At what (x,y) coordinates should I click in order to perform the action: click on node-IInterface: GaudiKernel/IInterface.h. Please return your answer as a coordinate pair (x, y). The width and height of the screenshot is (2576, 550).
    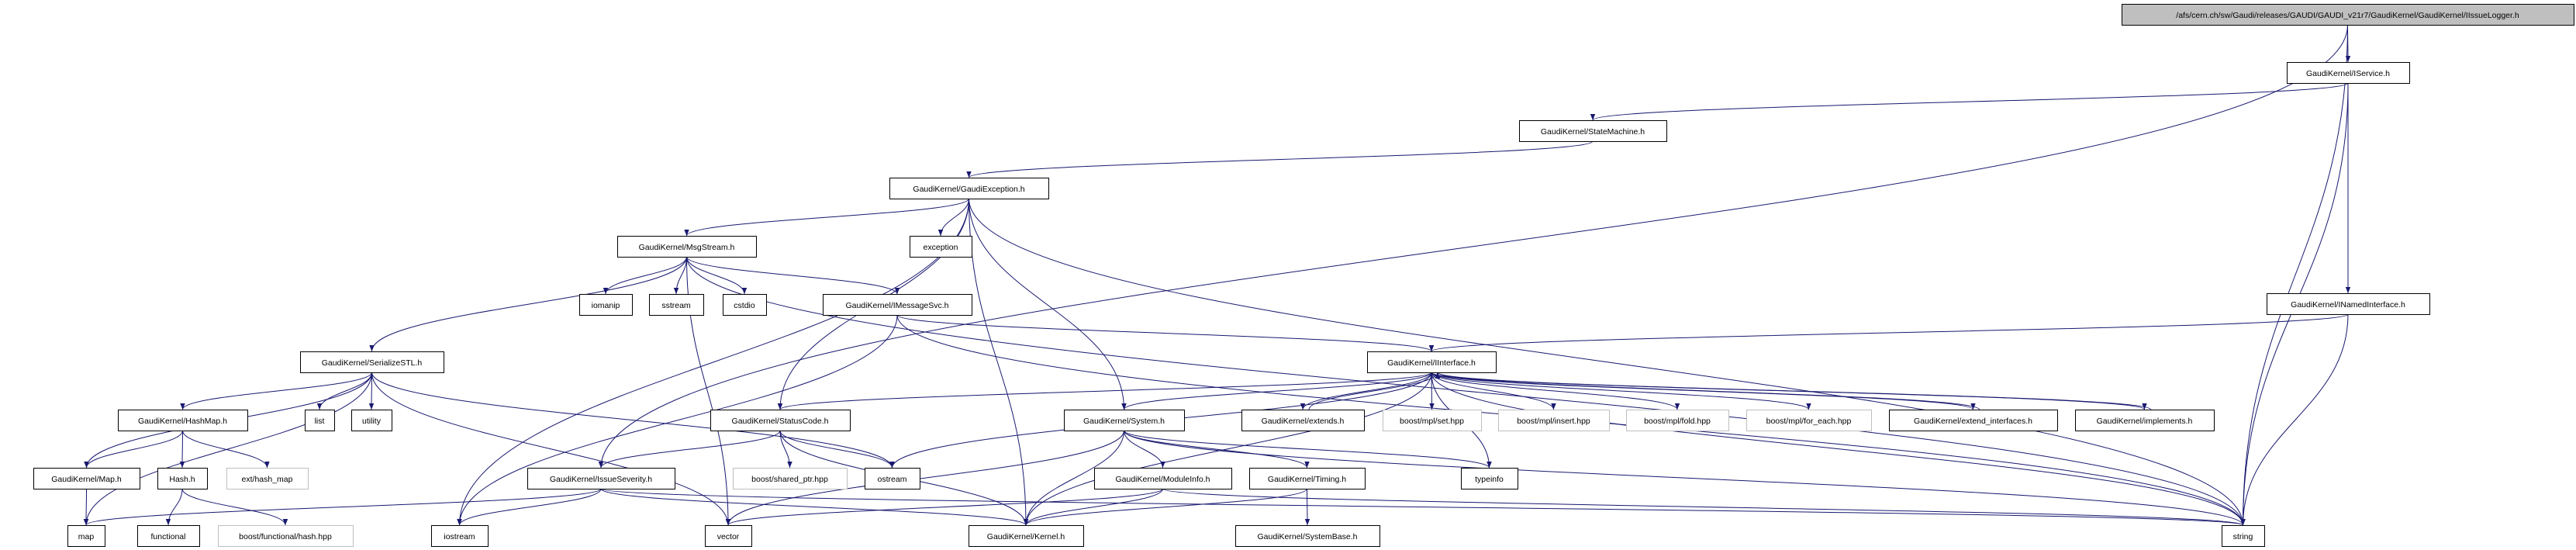
    Looking at the image, I should click on (1432, 362).